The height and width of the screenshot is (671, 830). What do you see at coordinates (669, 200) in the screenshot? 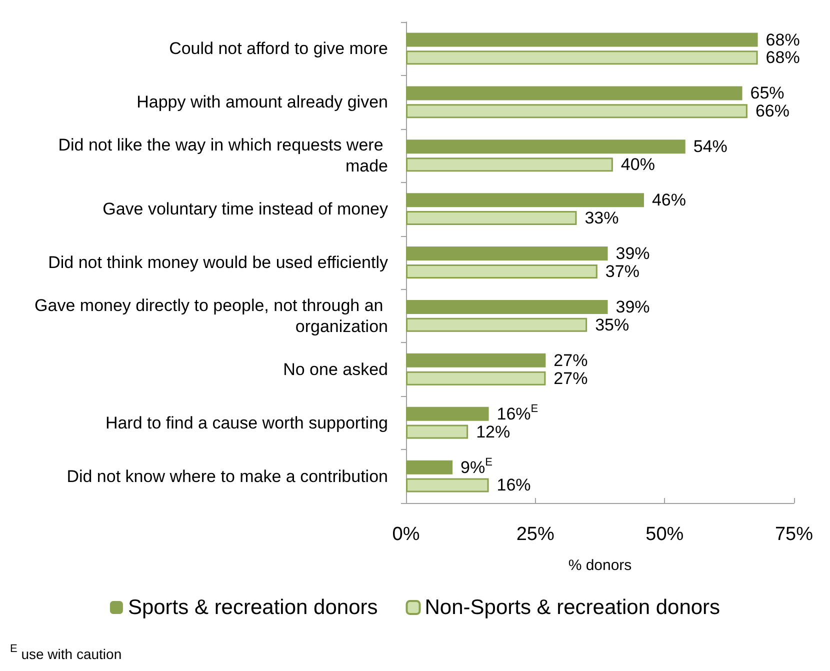
I see `data-label: 46%` at bounding box center [669, 200].